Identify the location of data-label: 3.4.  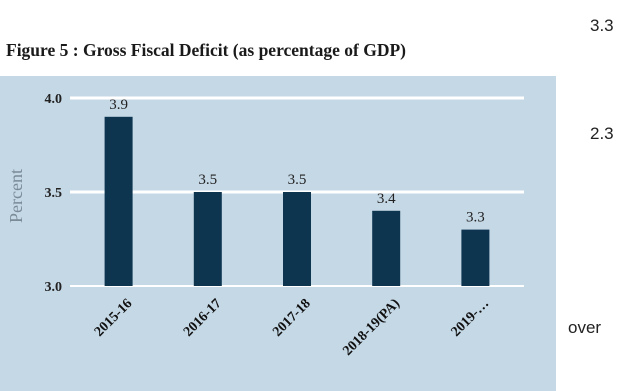
(386, 199).